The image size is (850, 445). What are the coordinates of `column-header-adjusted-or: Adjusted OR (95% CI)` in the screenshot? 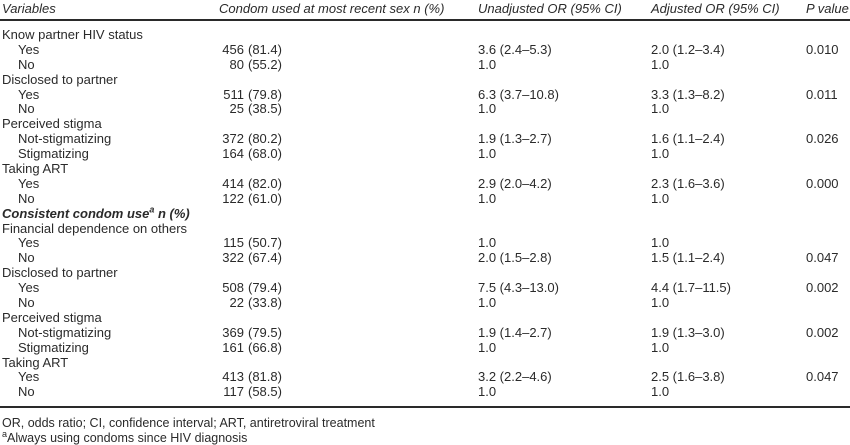 It's located at (715, 8).